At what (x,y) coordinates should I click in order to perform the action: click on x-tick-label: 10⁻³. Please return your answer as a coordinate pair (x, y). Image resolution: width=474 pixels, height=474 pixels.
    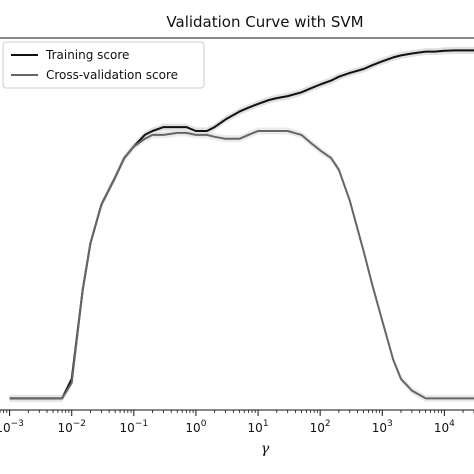
    Looking at the image, I should click on (12, 427).